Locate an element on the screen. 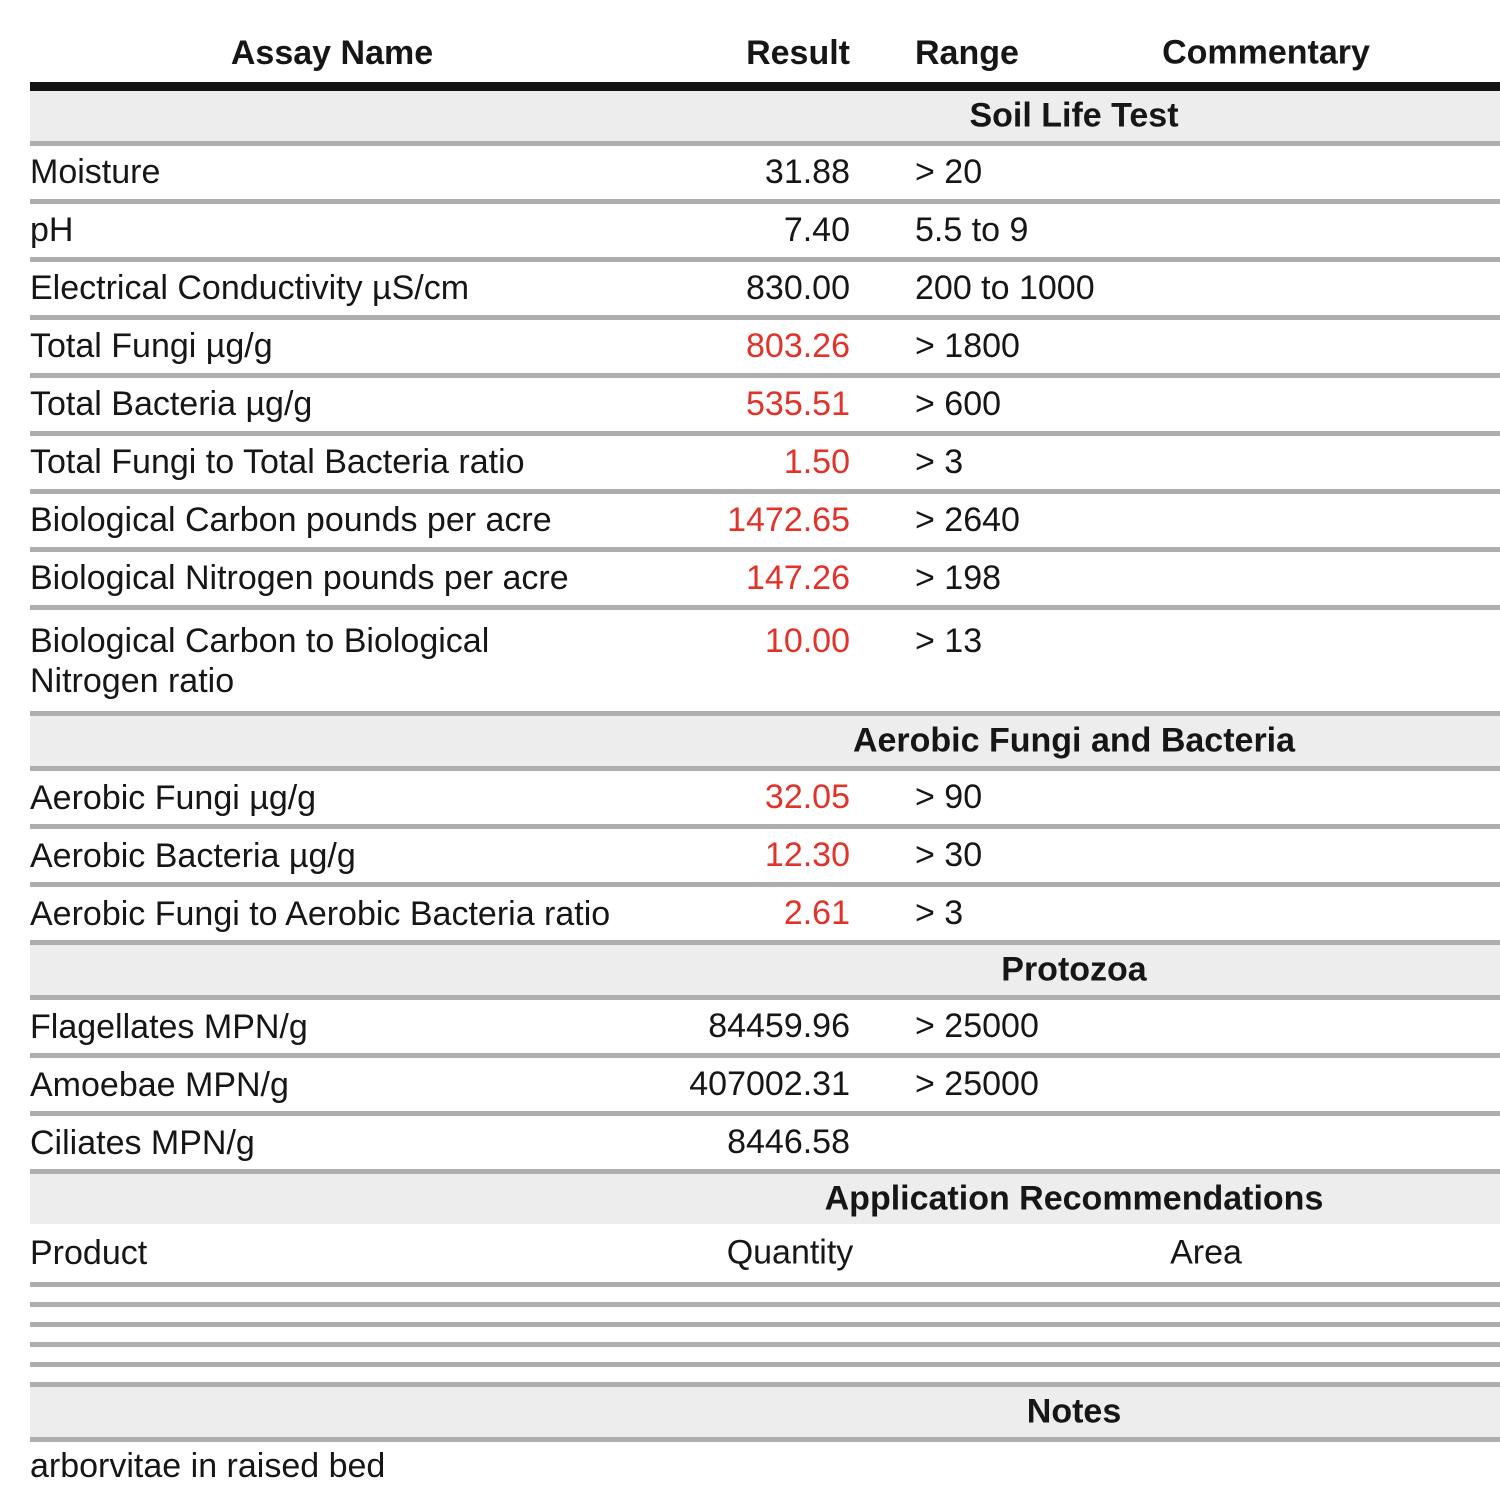 The image size is (1500, 1500). section-header-aerobic-fungi-bacteria: Aerobic Fungi and Bacteria is located at coordinates (765, 739).